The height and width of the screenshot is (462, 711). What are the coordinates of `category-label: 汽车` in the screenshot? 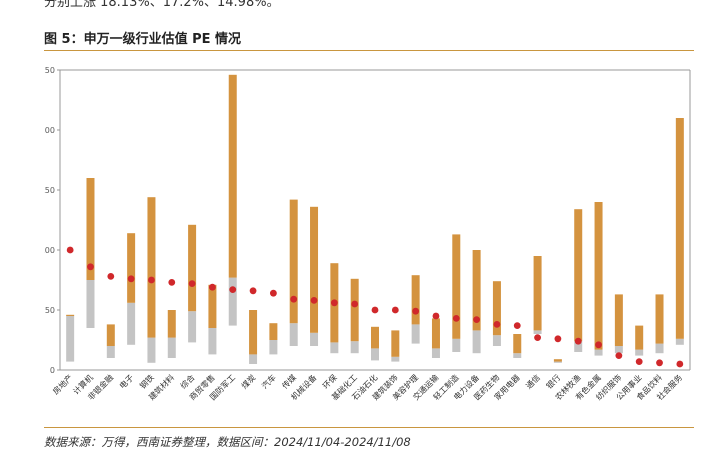 It's located at (268, 381).